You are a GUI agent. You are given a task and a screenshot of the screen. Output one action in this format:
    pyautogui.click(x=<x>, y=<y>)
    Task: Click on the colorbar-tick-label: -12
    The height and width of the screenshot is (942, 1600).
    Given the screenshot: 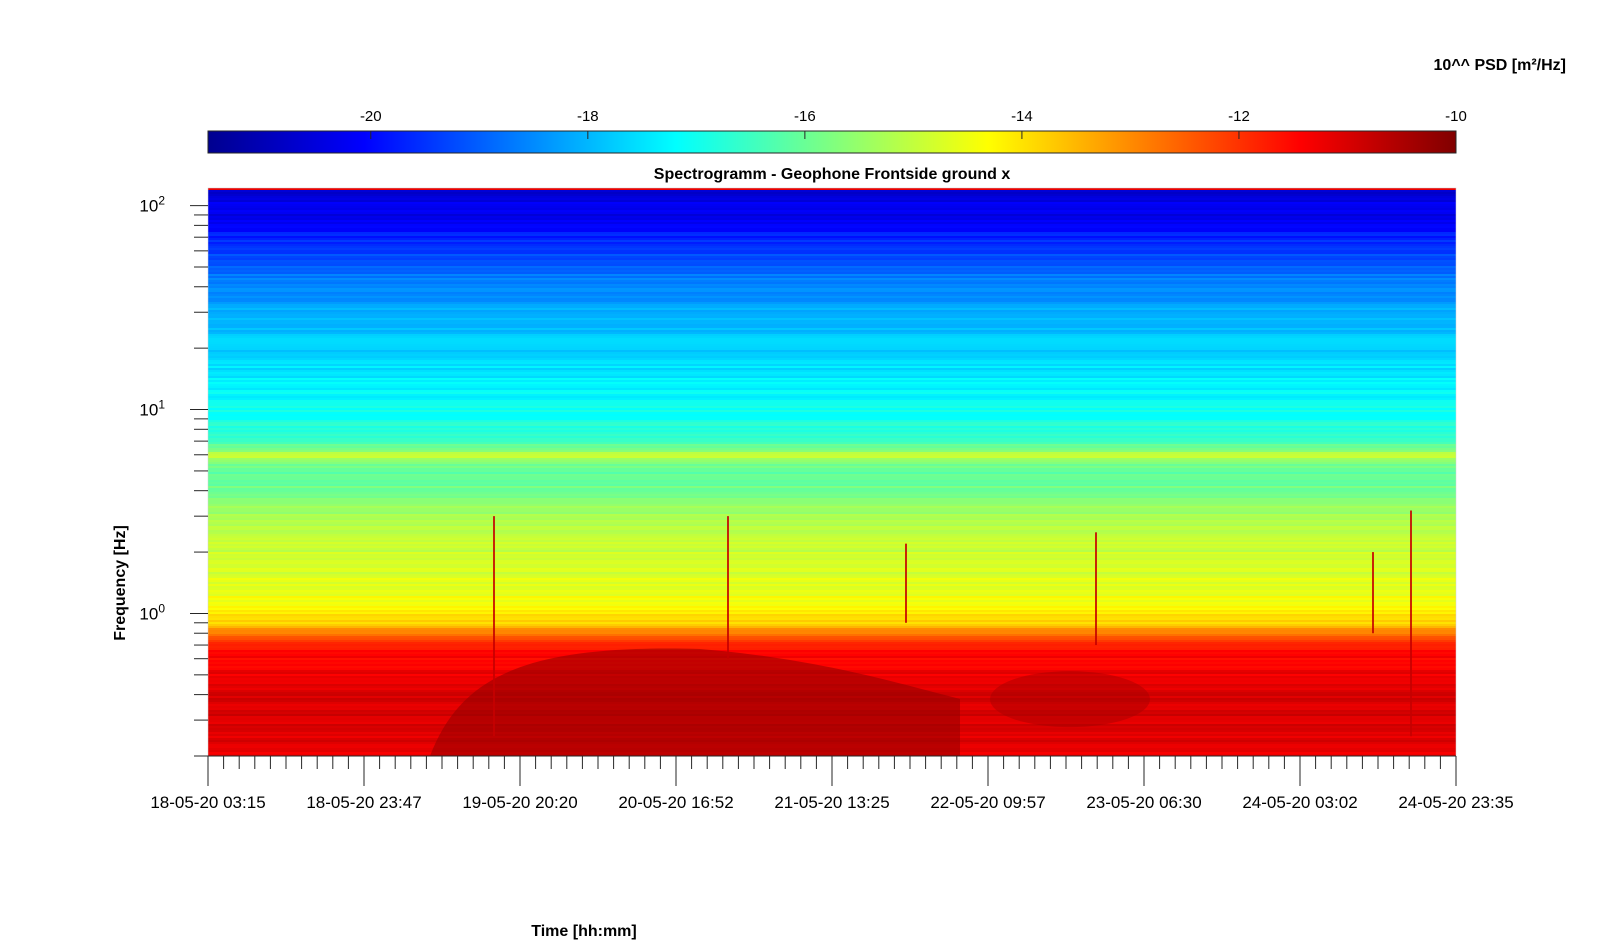 What is the action you would take?
    pyautogui.click(x=1239, y=116)
    